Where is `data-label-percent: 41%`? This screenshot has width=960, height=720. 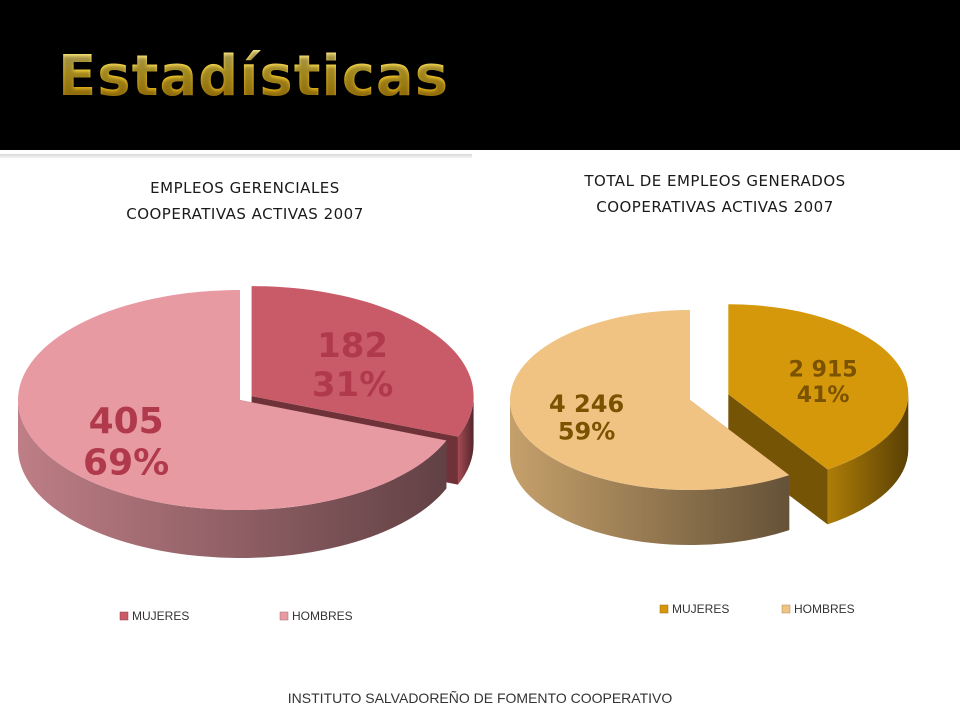
data-label-percent: 41% is located at coordinates (823, 395).